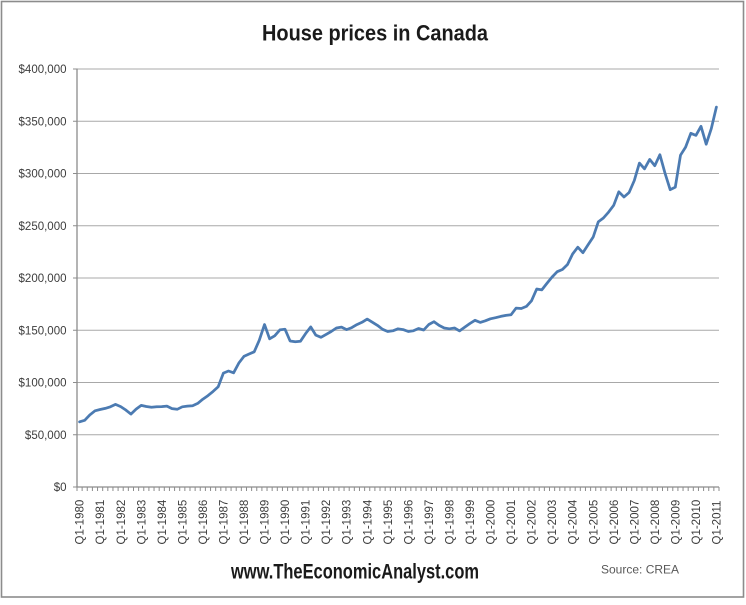 The height and width of the screenshot is (605, 746). Describe the element at coordinates (354, 572) in the screenshot. I see `svg-text: www.TheEconomicAnalyst.com` at that location.